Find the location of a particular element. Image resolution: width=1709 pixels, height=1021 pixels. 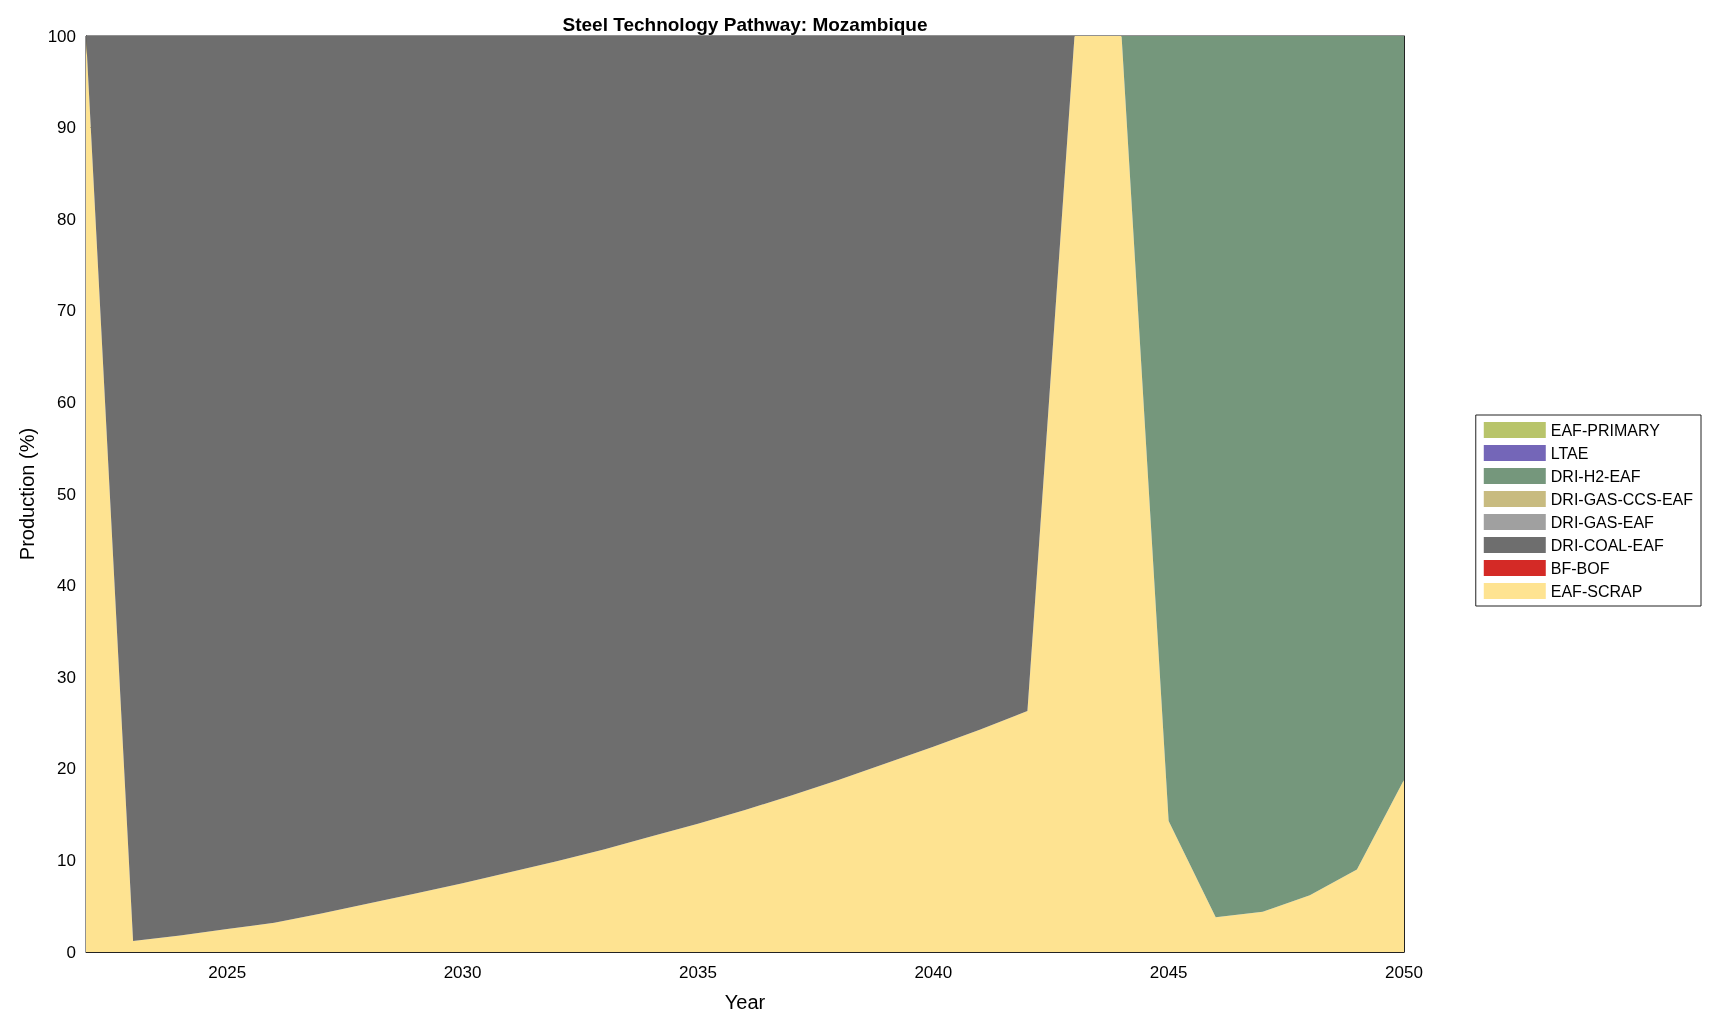

chart-title: Steel Technology Pathway: Mozambique is located at coordinates (745, 24).